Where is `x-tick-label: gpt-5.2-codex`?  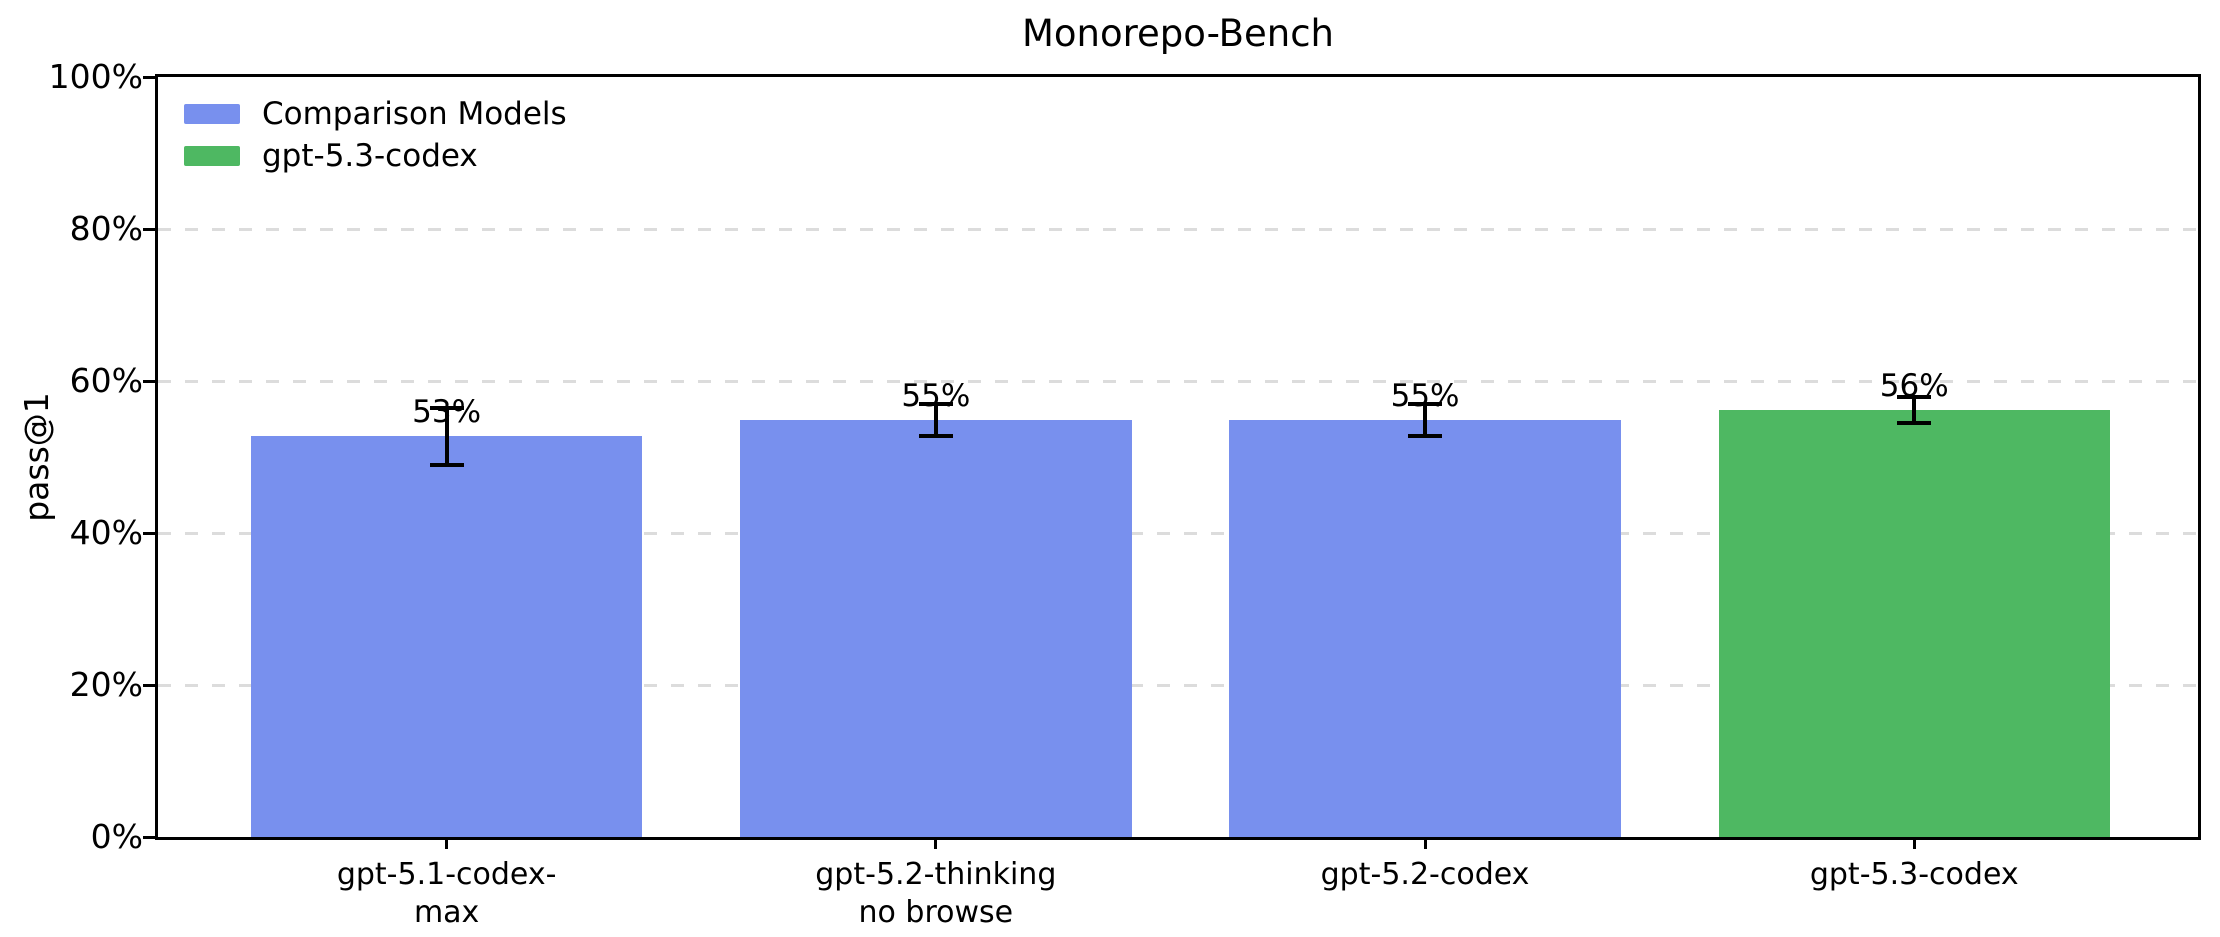
x-tick-label: gpt-5.2-codex is located at coordinates (1425, 874).